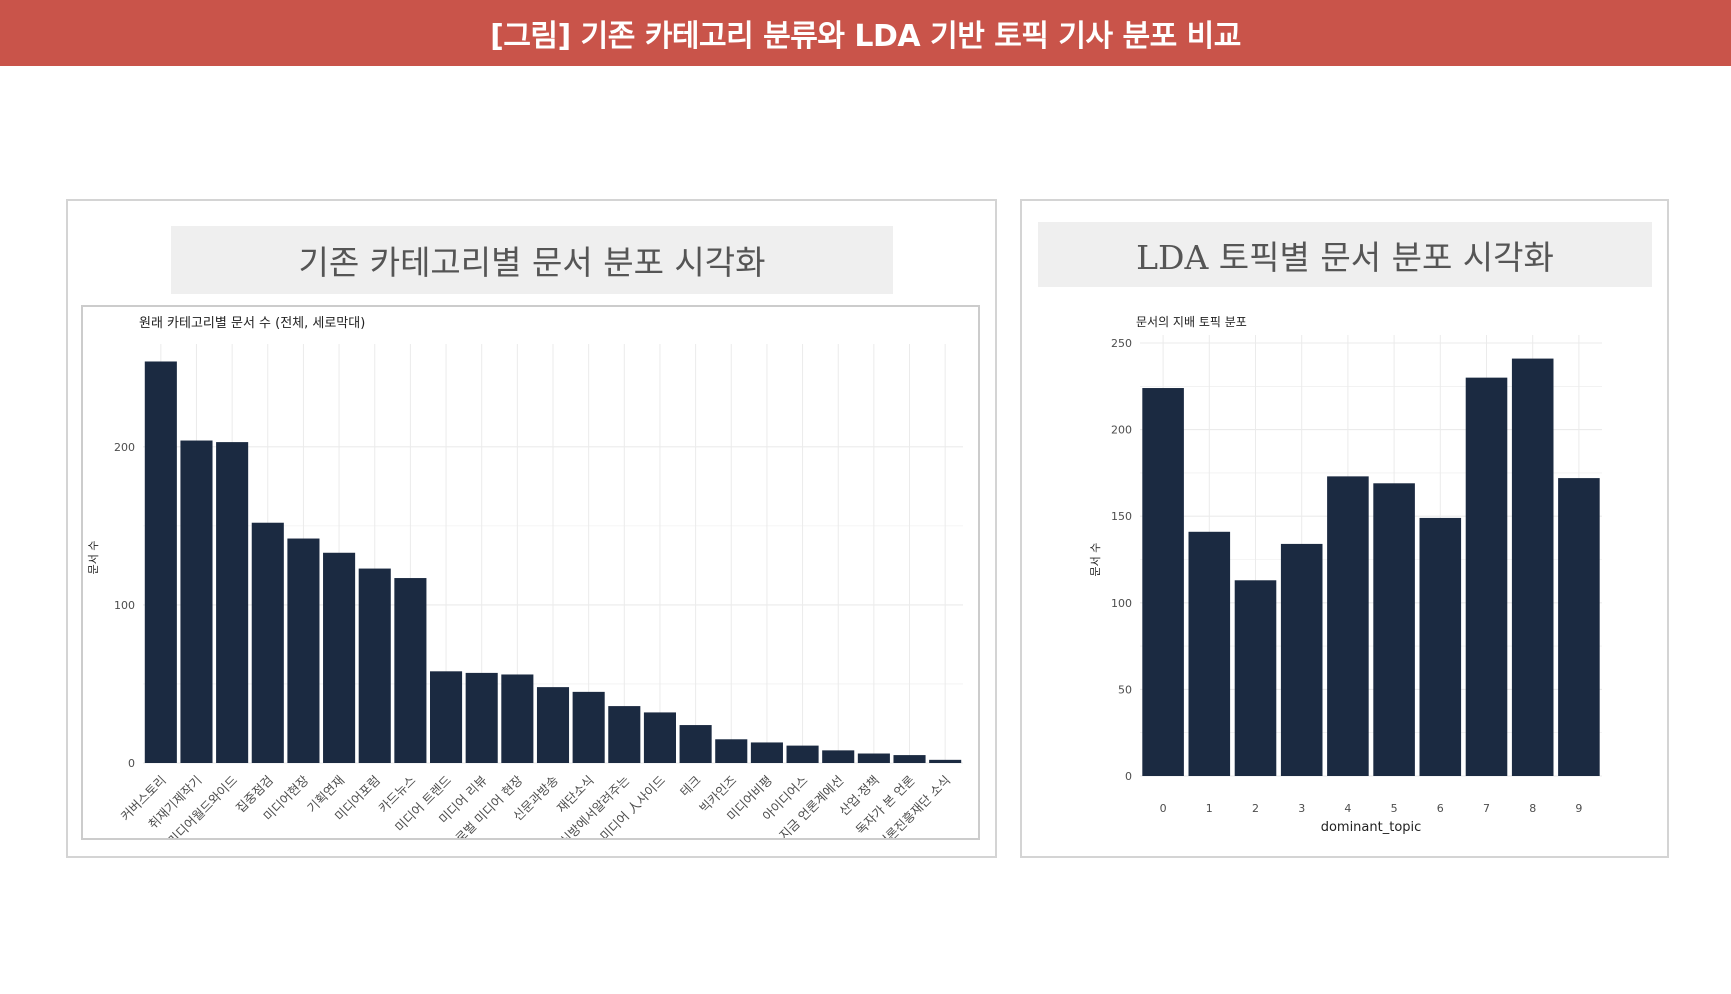 This screenshot has width=1731, height=994. I want to click on bar-미디어 리뷰, so click(481, 717).